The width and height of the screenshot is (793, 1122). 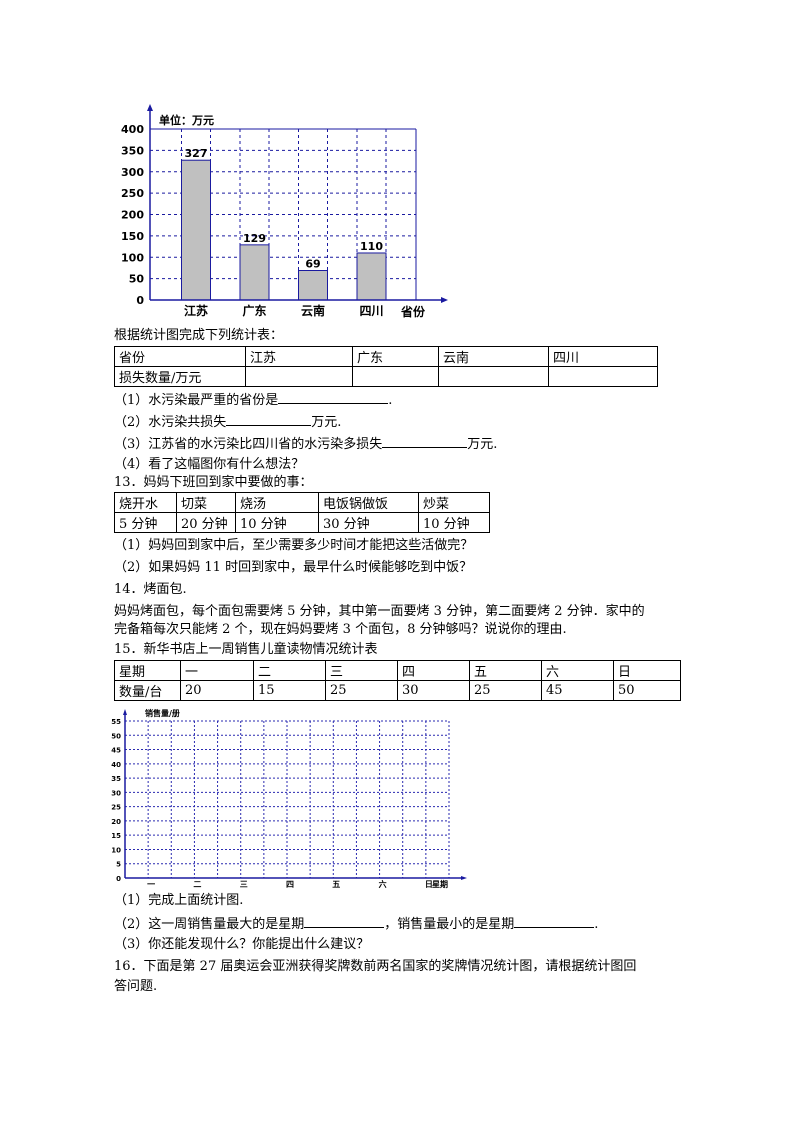 I want to click on table-cell: 30, so click(x=433, y=690).